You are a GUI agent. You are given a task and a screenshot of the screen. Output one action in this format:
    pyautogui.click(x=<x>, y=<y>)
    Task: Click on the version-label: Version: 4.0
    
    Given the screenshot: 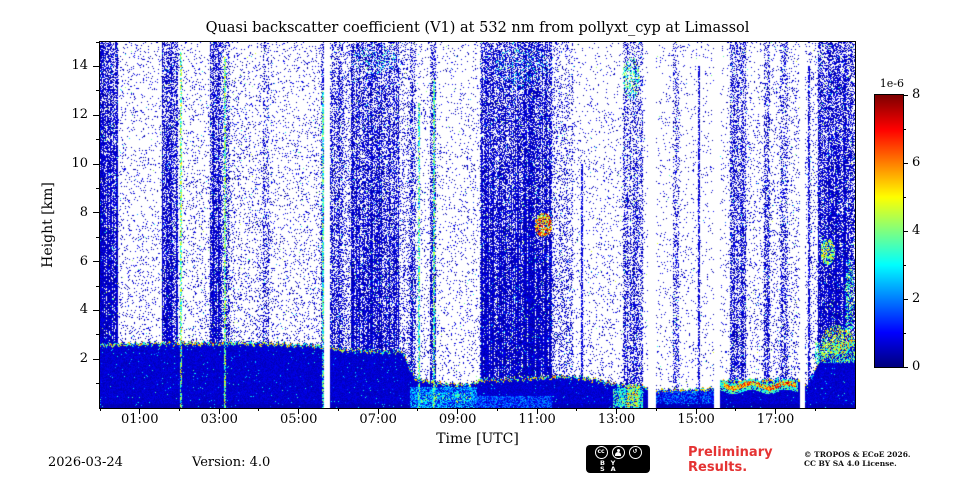 What is the action you would take?
    pyautogui.click(x=231, y=462)
    